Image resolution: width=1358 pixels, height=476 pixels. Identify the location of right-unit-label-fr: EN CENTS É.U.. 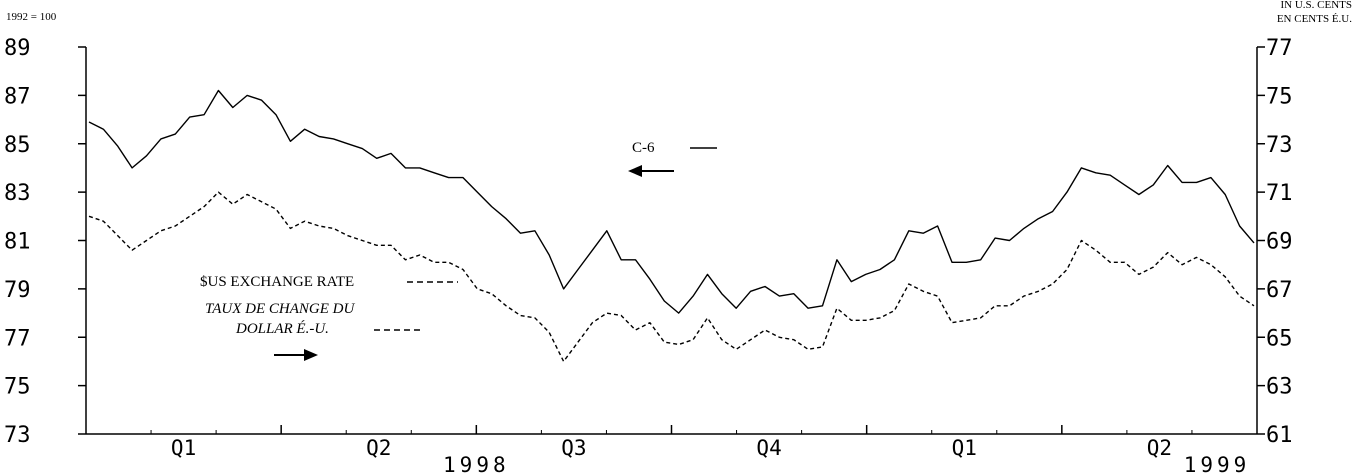
(1314, 19).